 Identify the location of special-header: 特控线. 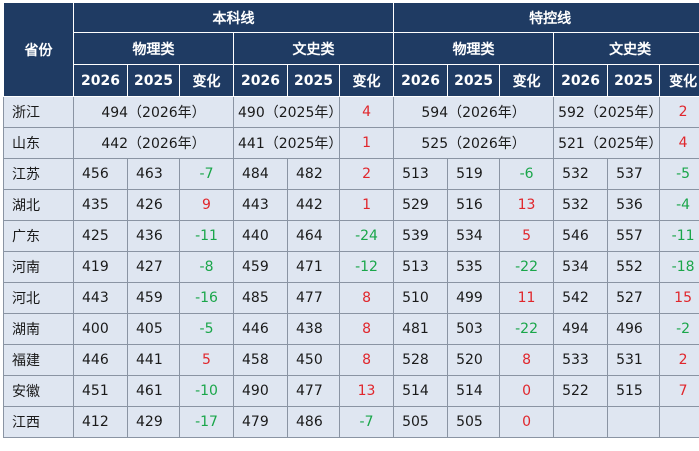
(546, 17).